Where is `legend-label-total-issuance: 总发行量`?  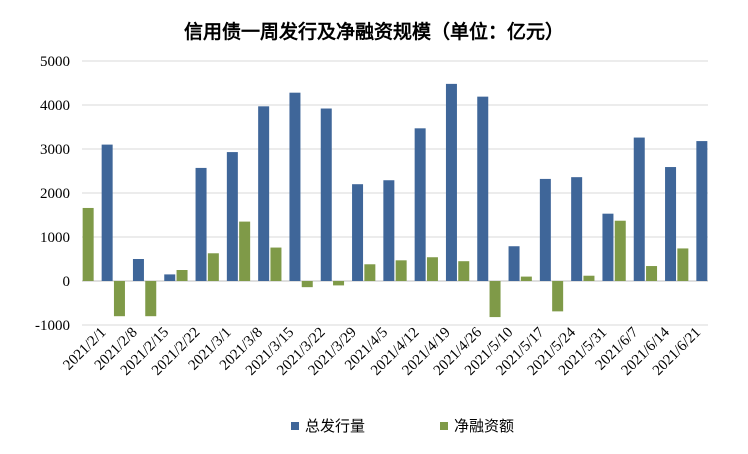 legend-label-total-issuance: 总发行量 is located at coordinates (335, 426).